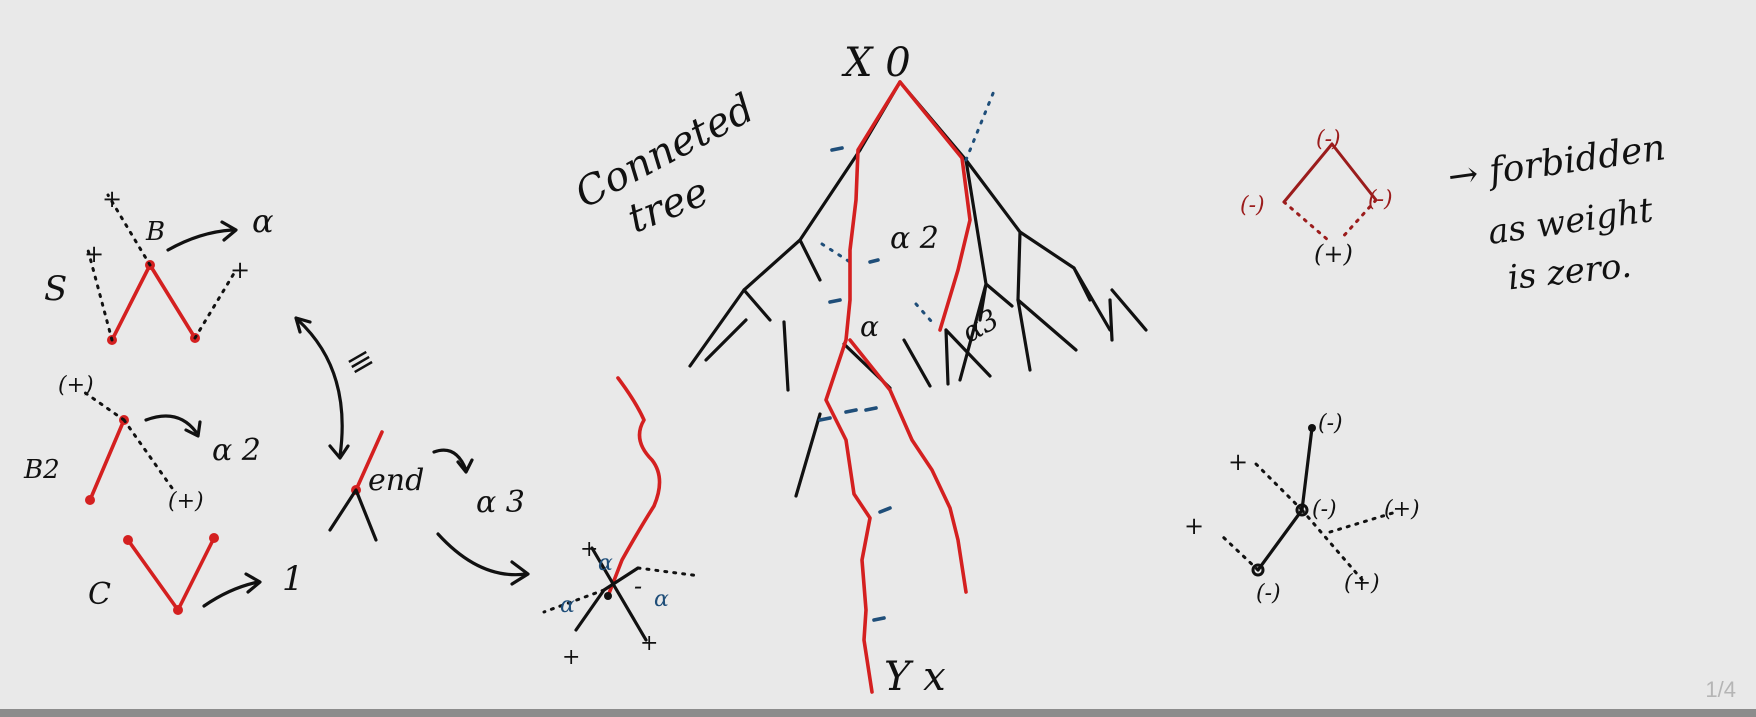  What do you see at coordinates (1362, 583) in the screenshot?
I see `plus-paren-br-bottom: (+)` at bounding box center [1362, 583].